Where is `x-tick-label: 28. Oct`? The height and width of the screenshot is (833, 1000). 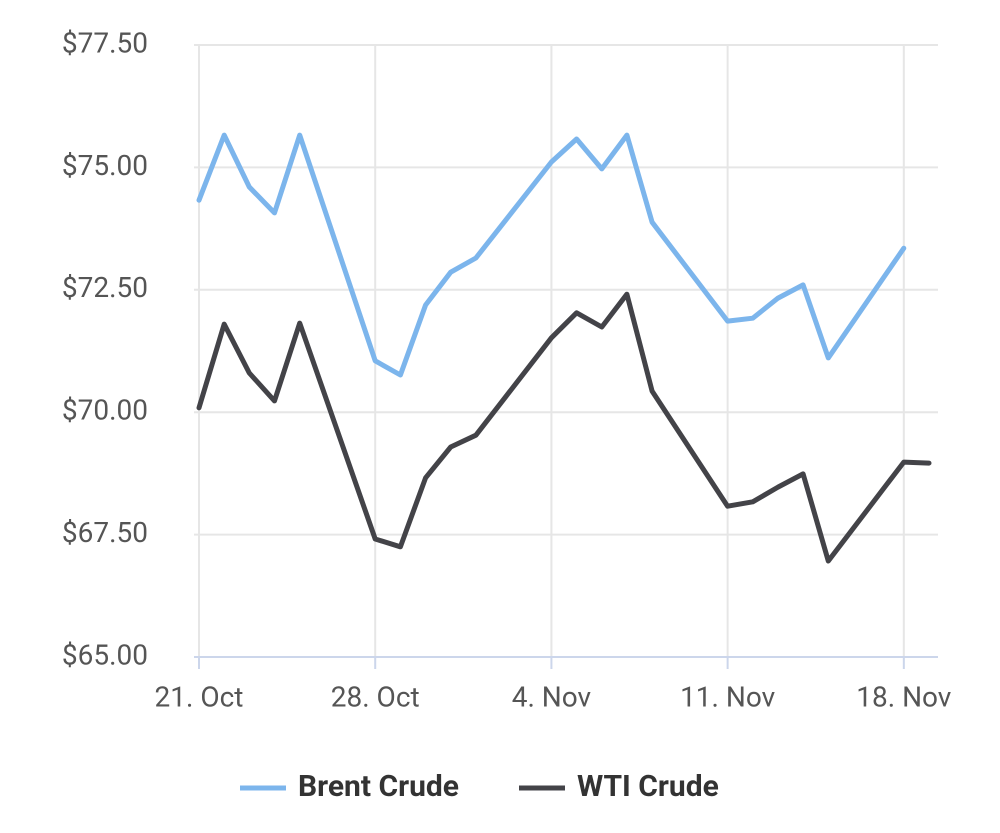
x-tick-label: 28. Oct is located at coordinates (375, 696).